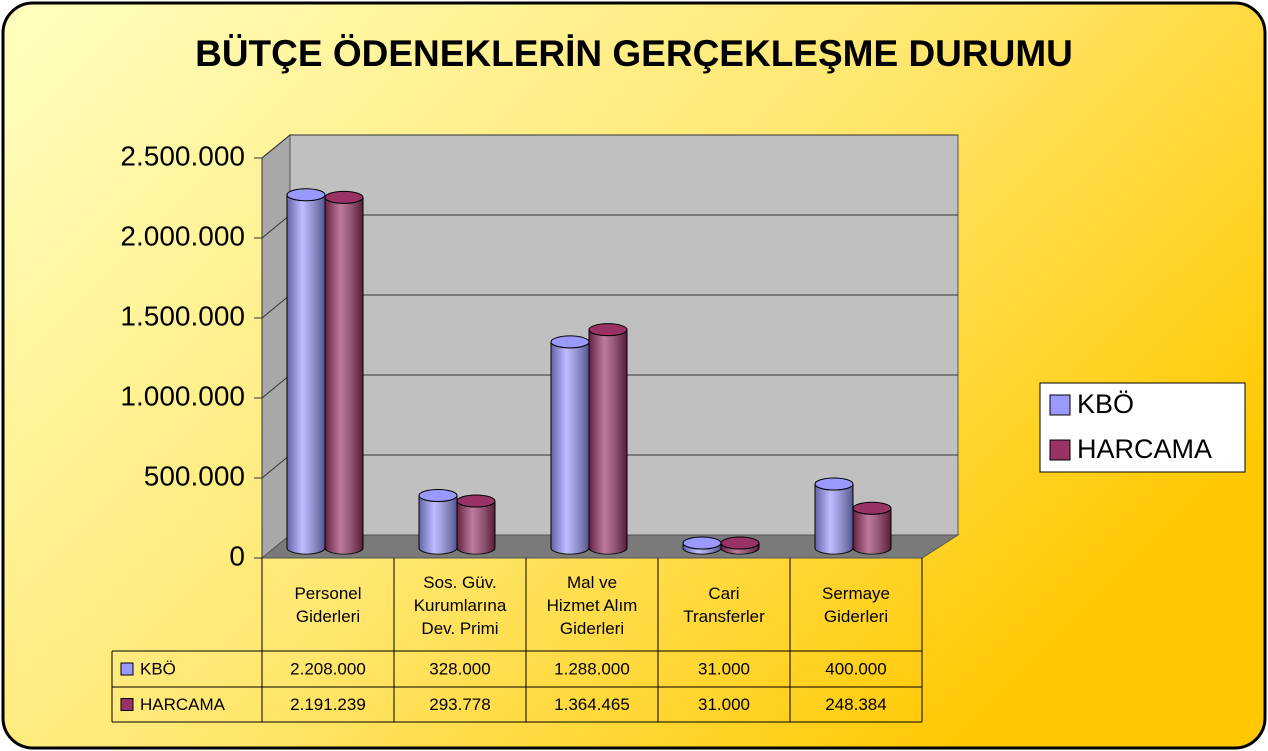  Describe the element at coordinates (460, 605) in the screenshot. I see `x-tick-label: Sos. Güv. Kurumlarına Dev. Primi` at that location.